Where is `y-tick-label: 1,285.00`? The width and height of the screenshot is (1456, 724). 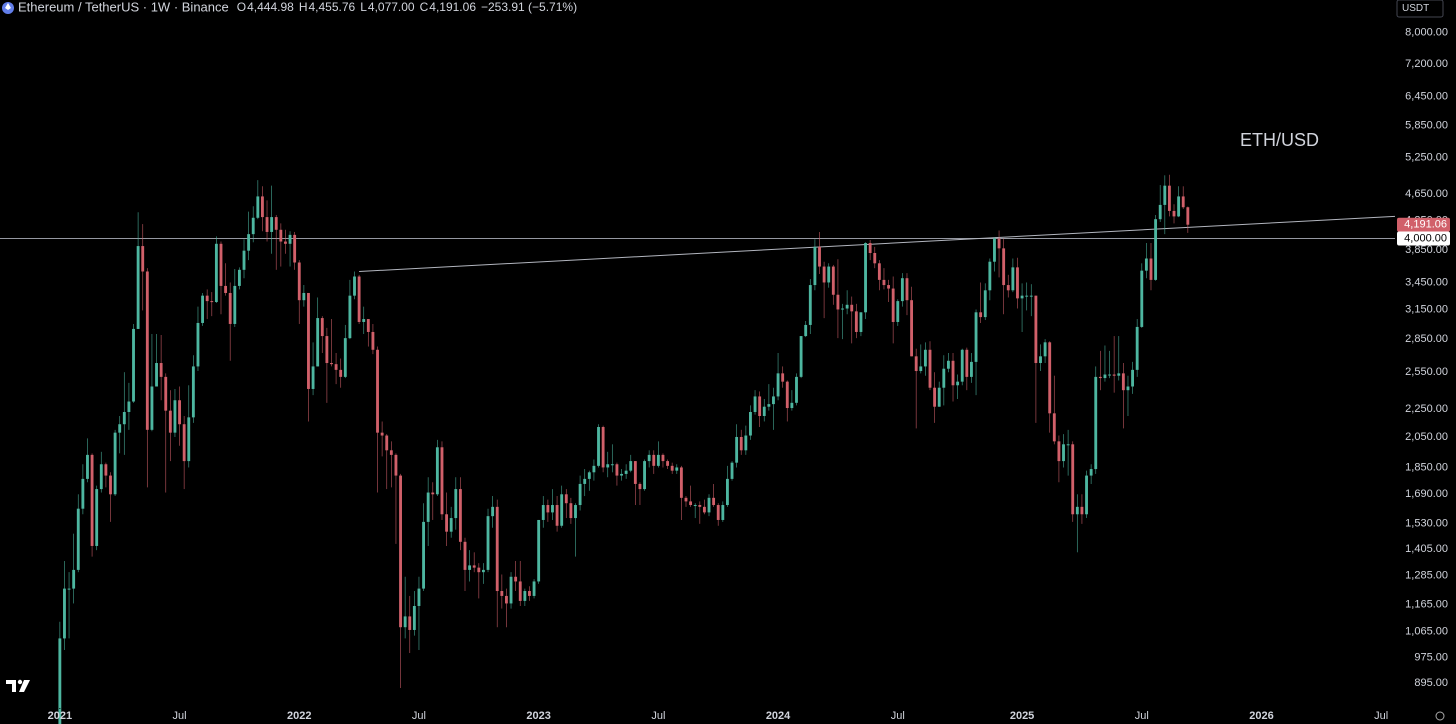
y-tick-label: 1,285.00 is located at coordinates (1426, 576).